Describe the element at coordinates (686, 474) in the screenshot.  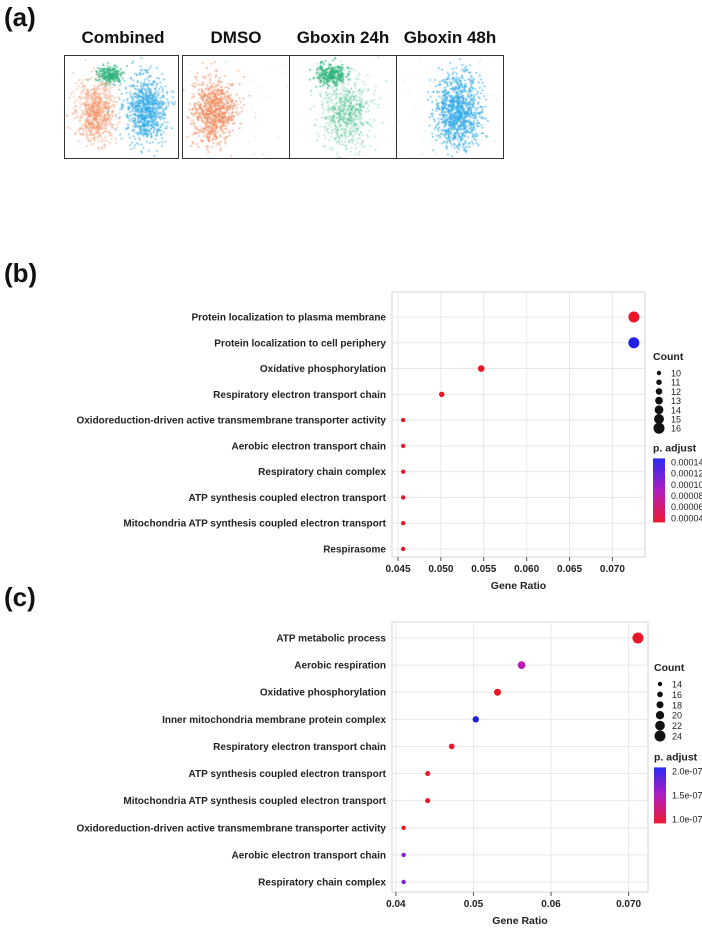
I see `padj-legend-label: 0.00012` at that location.